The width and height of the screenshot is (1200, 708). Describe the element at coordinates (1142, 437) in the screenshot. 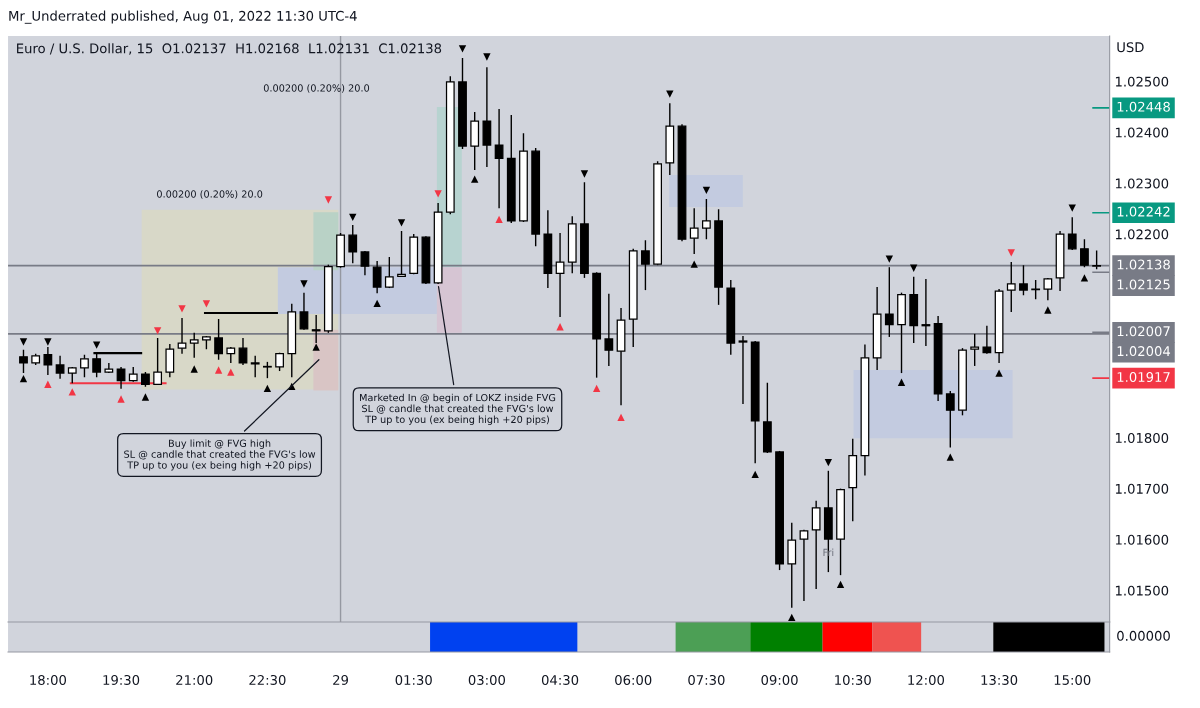

I see `y-tick-label: 1.01800` at that location.